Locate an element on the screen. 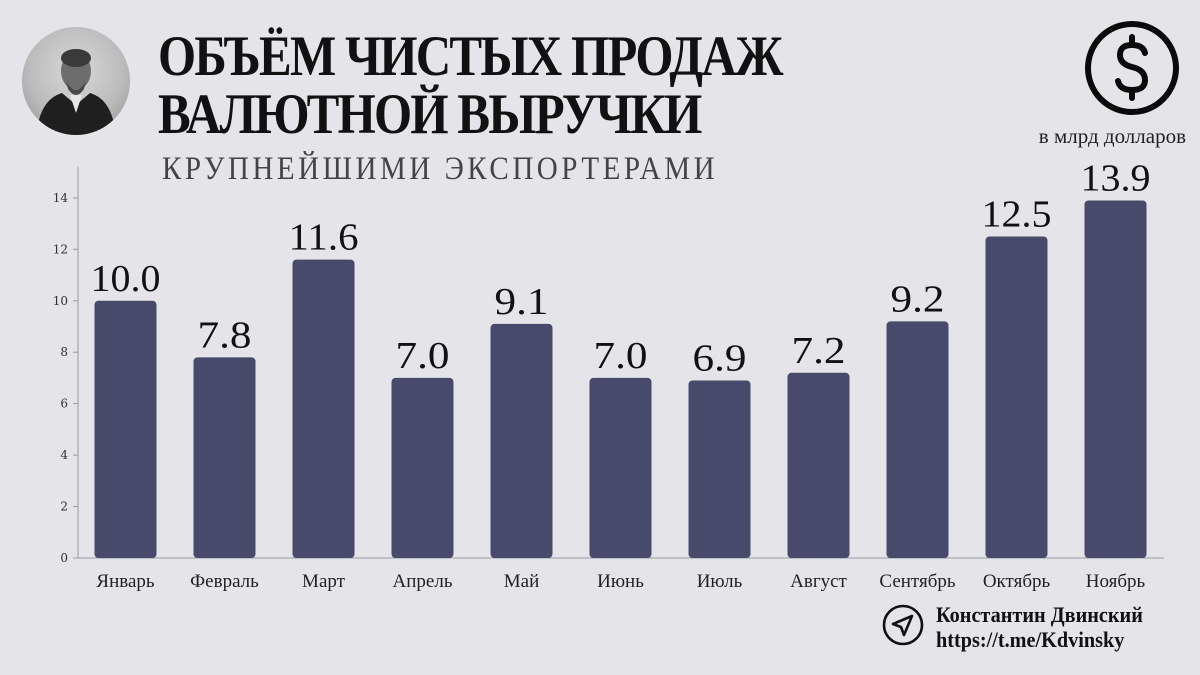  author-portrait is located at coordinates (76, 81).